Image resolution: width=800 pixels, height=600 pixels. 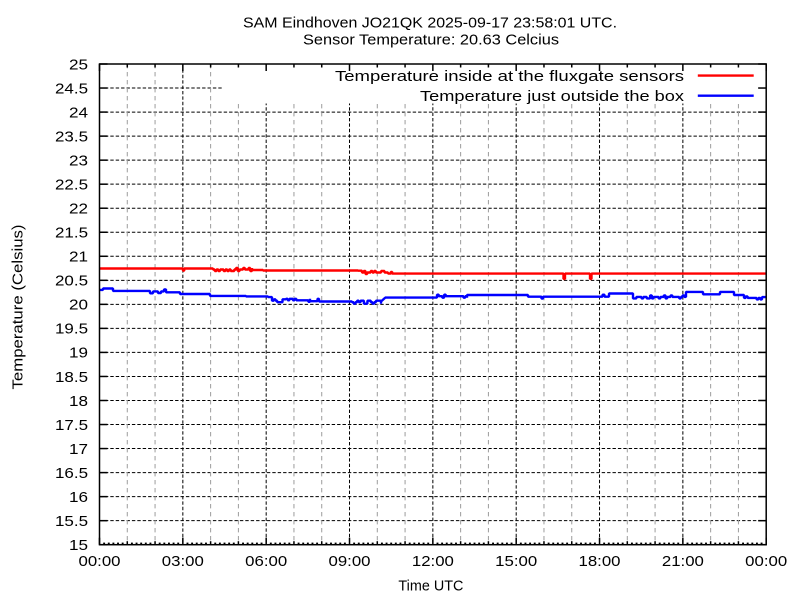 I want to click on svg-text: 22, so click(x=78, y=209).